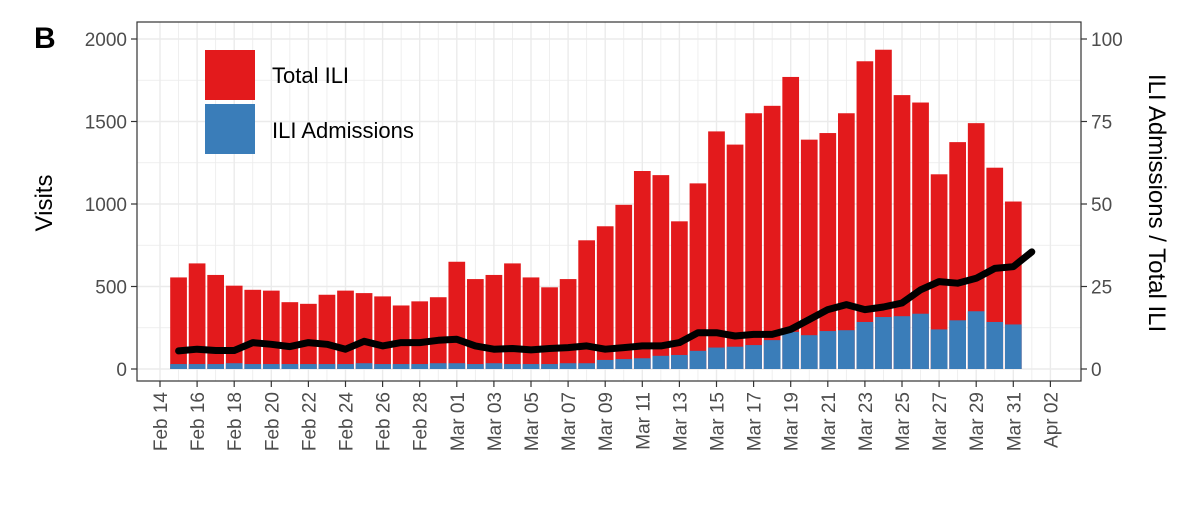  Describe the element at coordinates (755, 421) in the screenshot. I see `x-tick-label: Mar 17` at that location.